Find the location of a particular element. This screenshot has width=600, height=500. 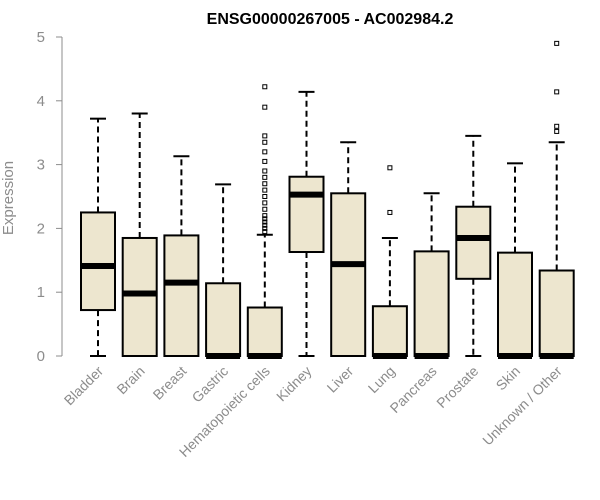

chart-title: ENSG00000267005 - AC002984.2 is located at coordinates (330, 19).